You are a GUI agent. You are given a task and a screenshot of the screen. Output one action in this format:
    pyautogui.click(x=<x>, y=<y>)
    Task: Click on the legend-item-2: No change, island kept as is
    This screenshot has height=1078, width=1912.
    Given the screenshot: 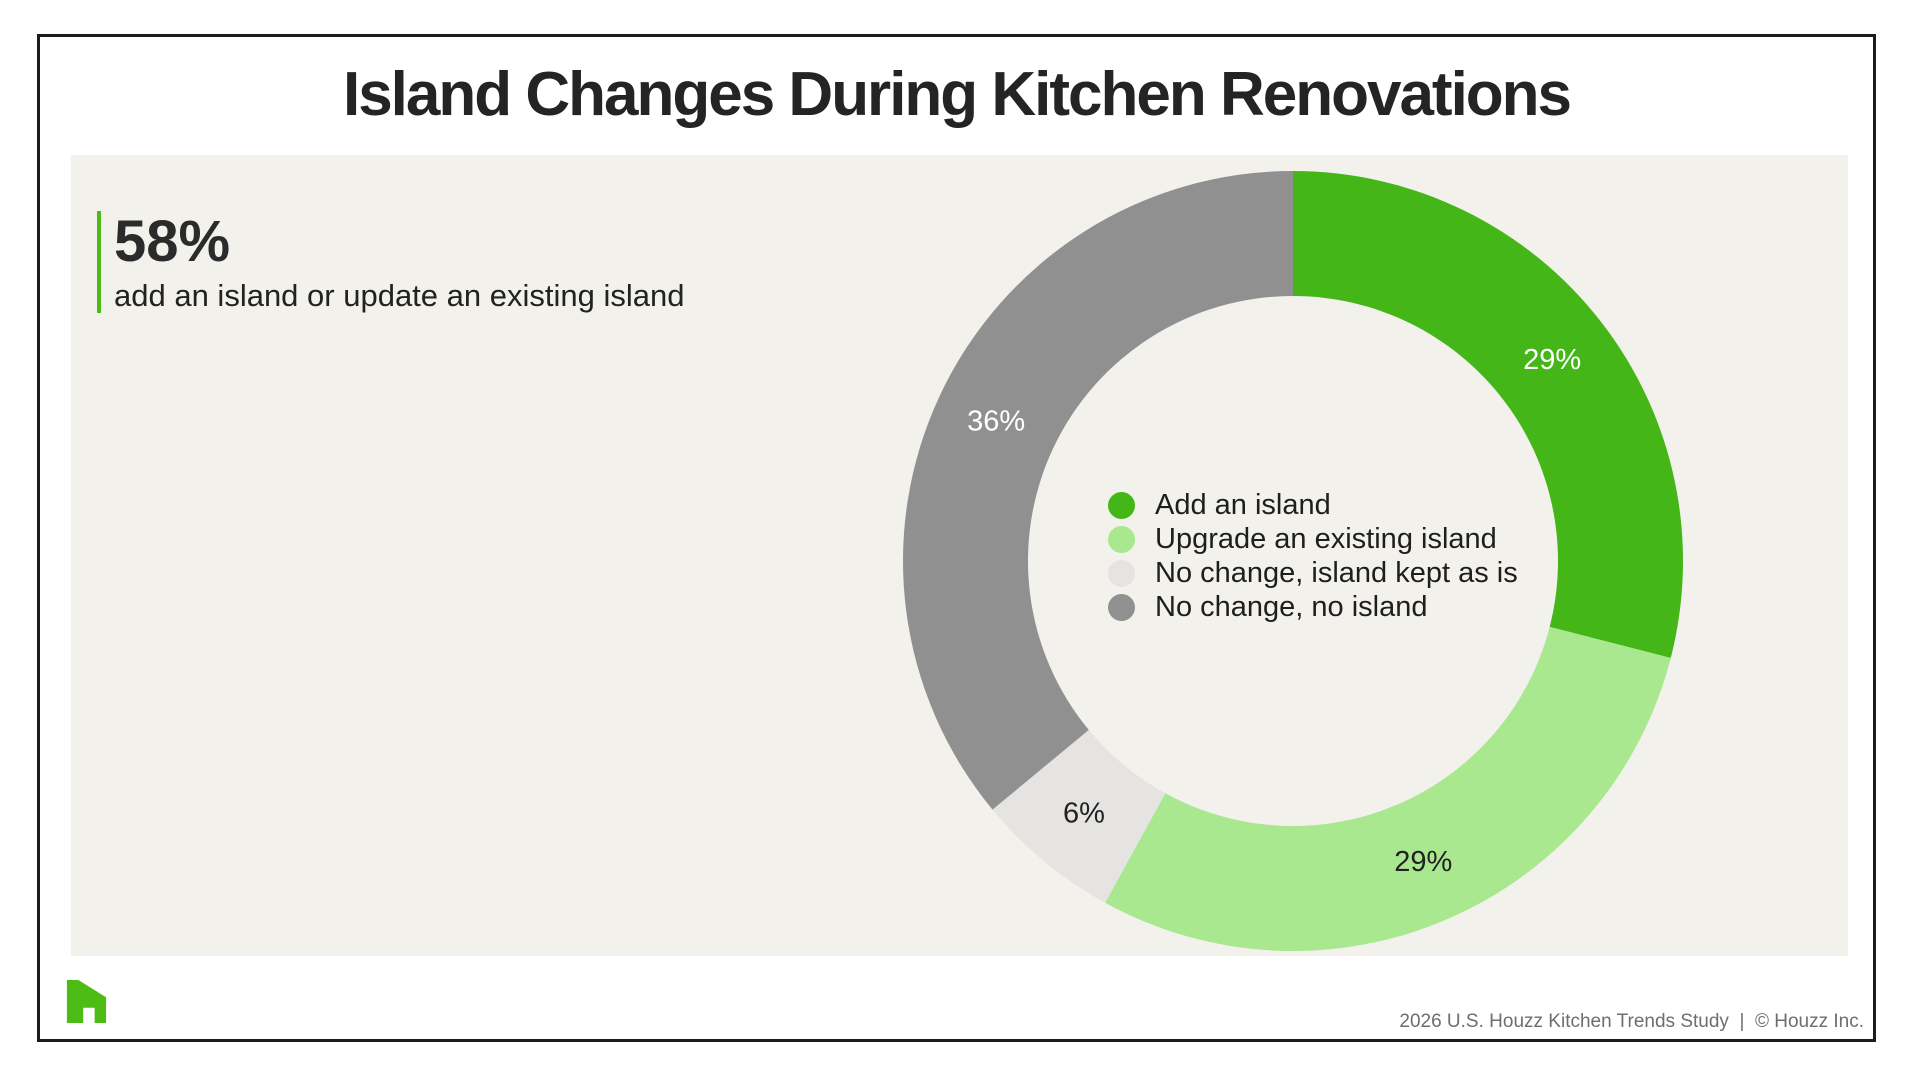 What is the action you would take?
    pyautogui.click(x=1313, y=573)
    